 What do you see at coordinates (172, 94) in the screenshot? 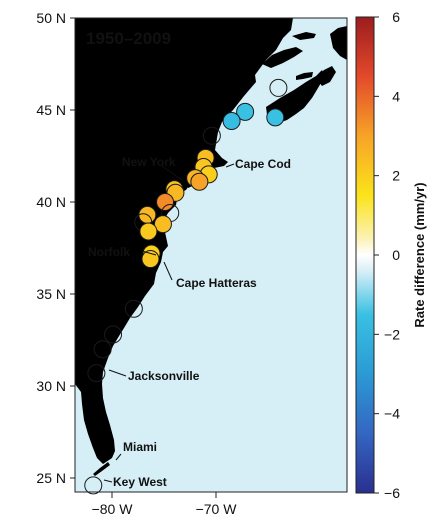
I see `lake-ontario` at bounding box center [172, 94].